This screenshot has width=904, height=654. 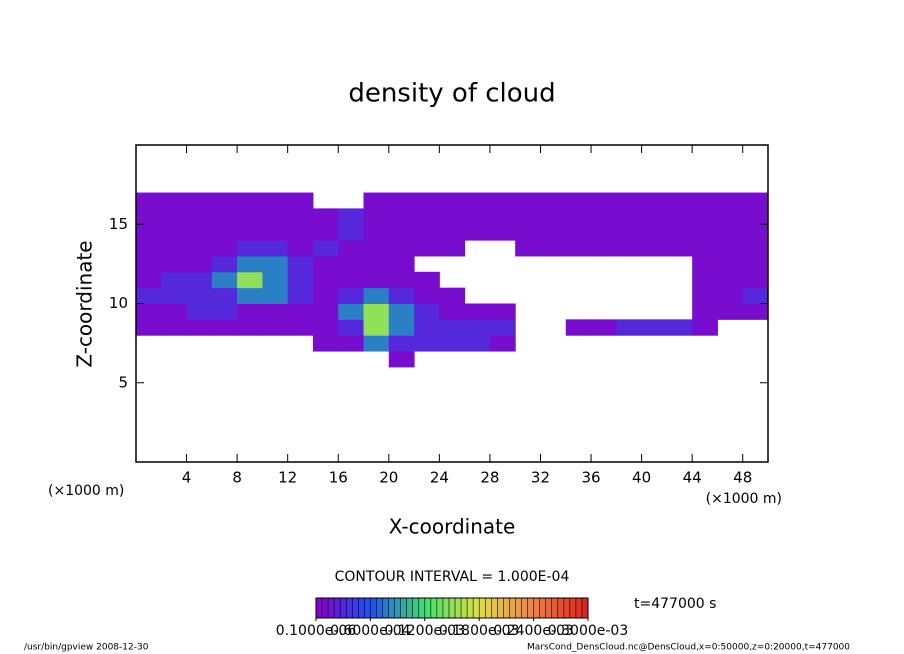 What do you see at coordinates (237, 478) in the screenshot?
I see `x-tick-label: 8` at bounding box center [237, 478].